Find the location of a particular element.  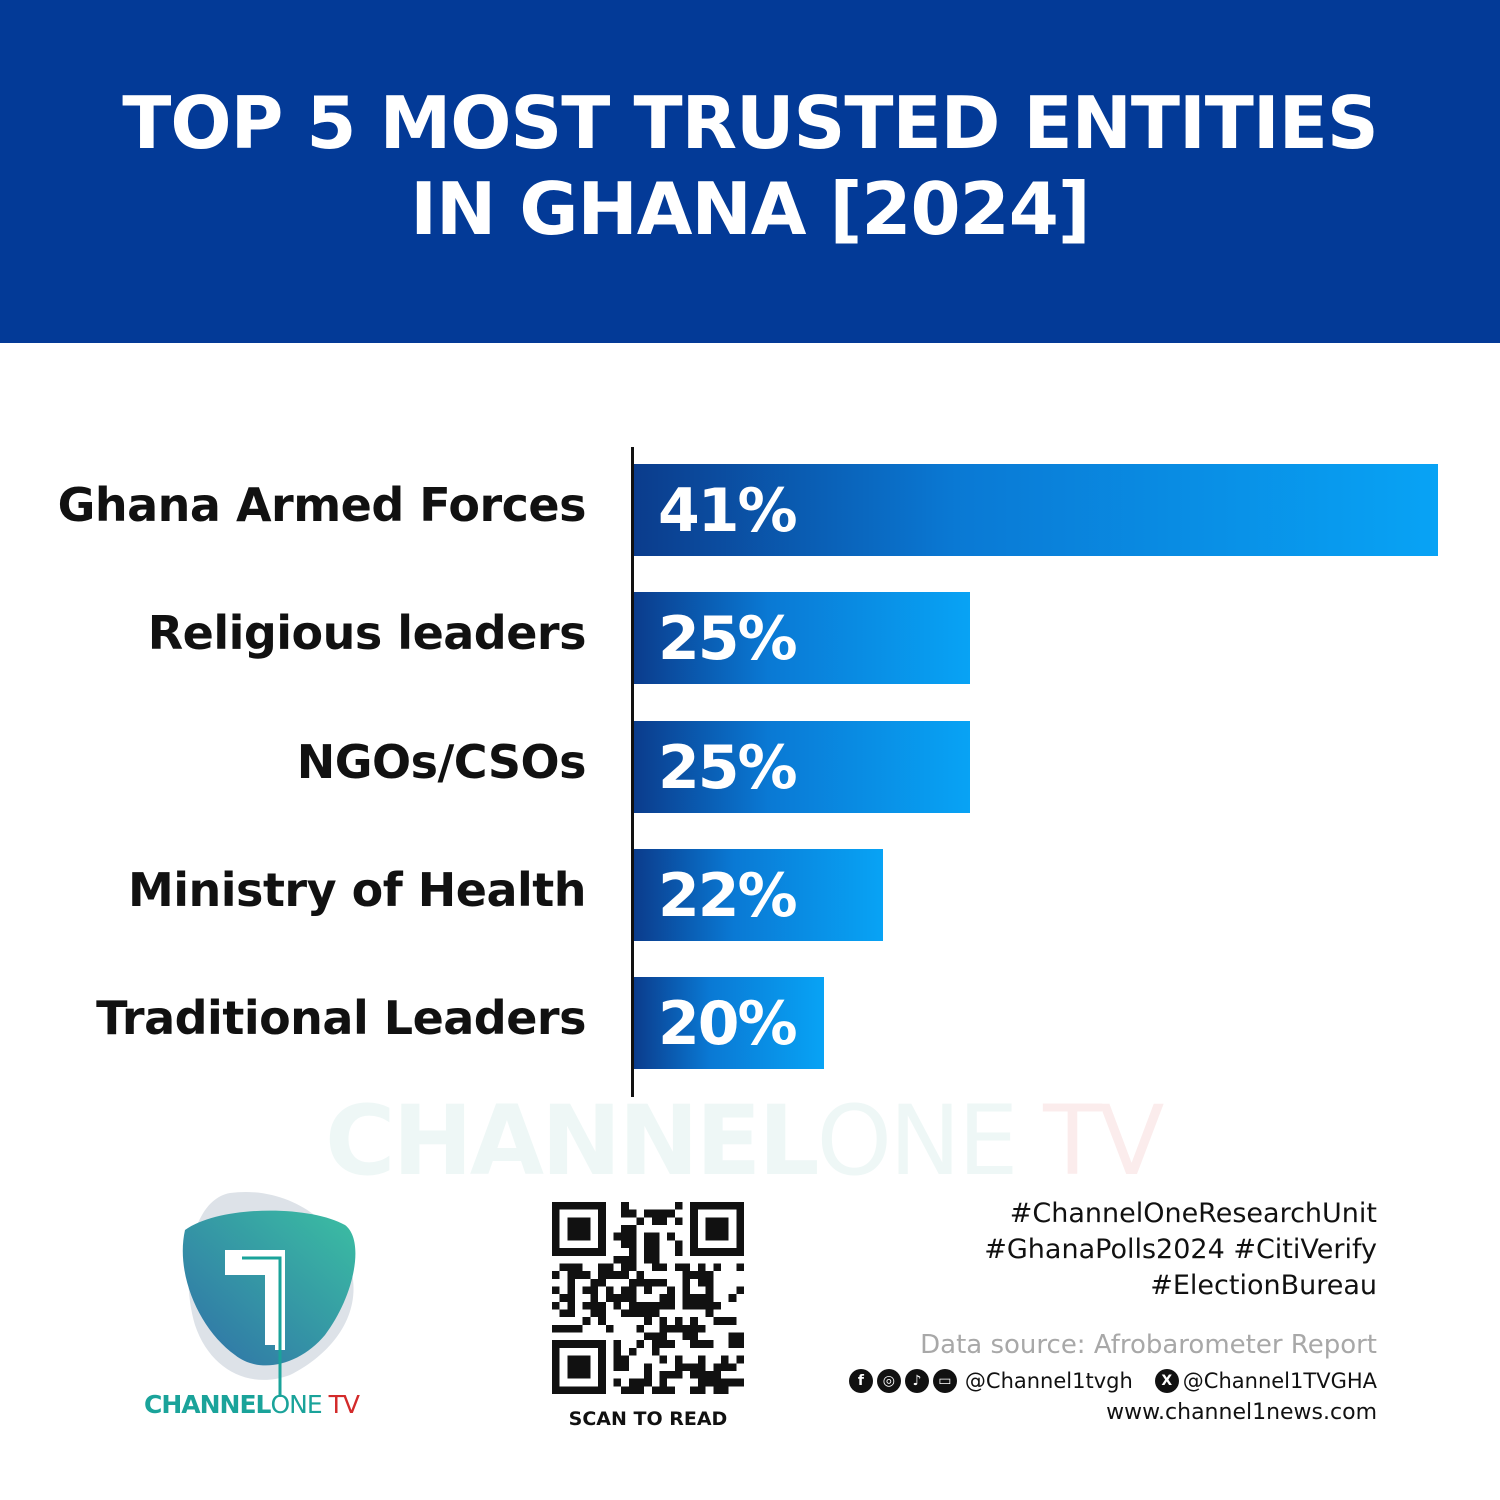

category-label: Traditional Leaders is located at coordinates (341, 1018).